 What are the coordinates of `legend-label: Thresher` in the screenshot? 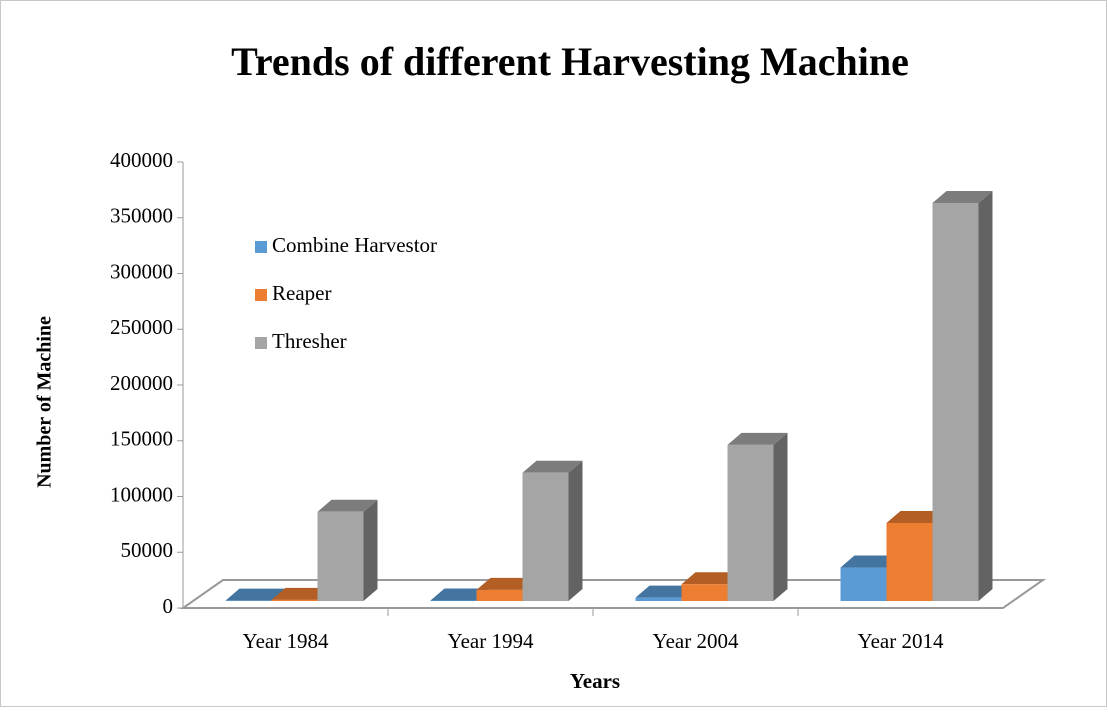 It's located at (309, 341).